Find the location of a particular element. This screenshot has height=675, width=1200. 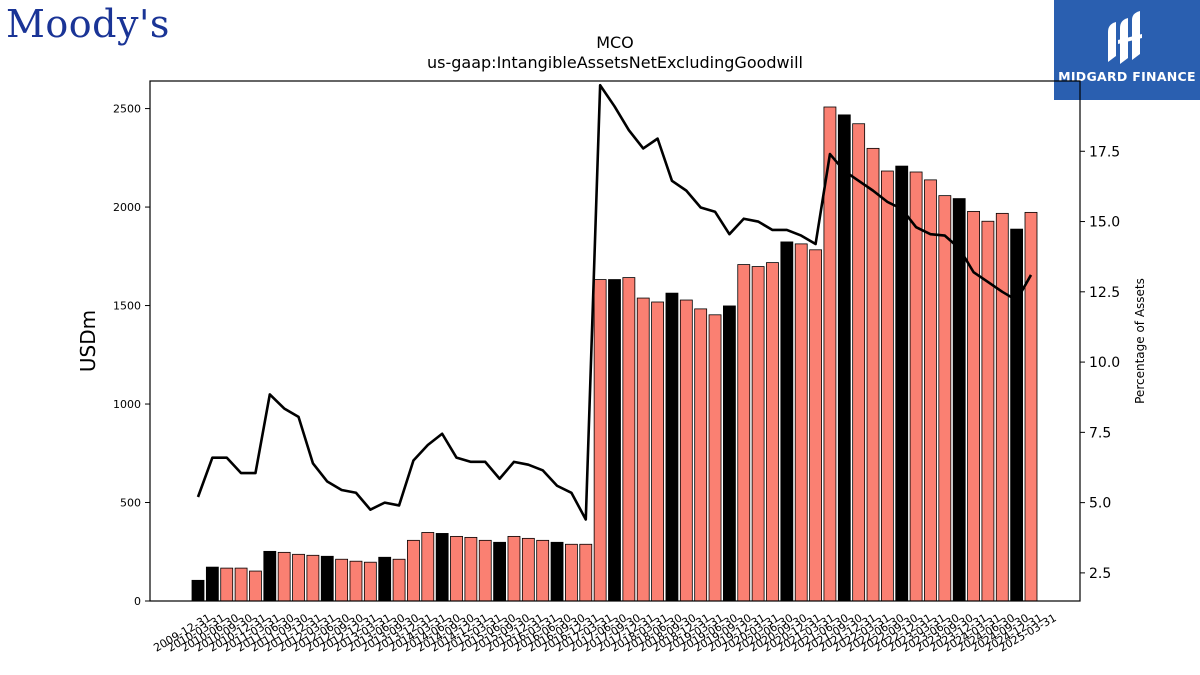

y-tick-label: 2000 is located at coordinates (127, 207).